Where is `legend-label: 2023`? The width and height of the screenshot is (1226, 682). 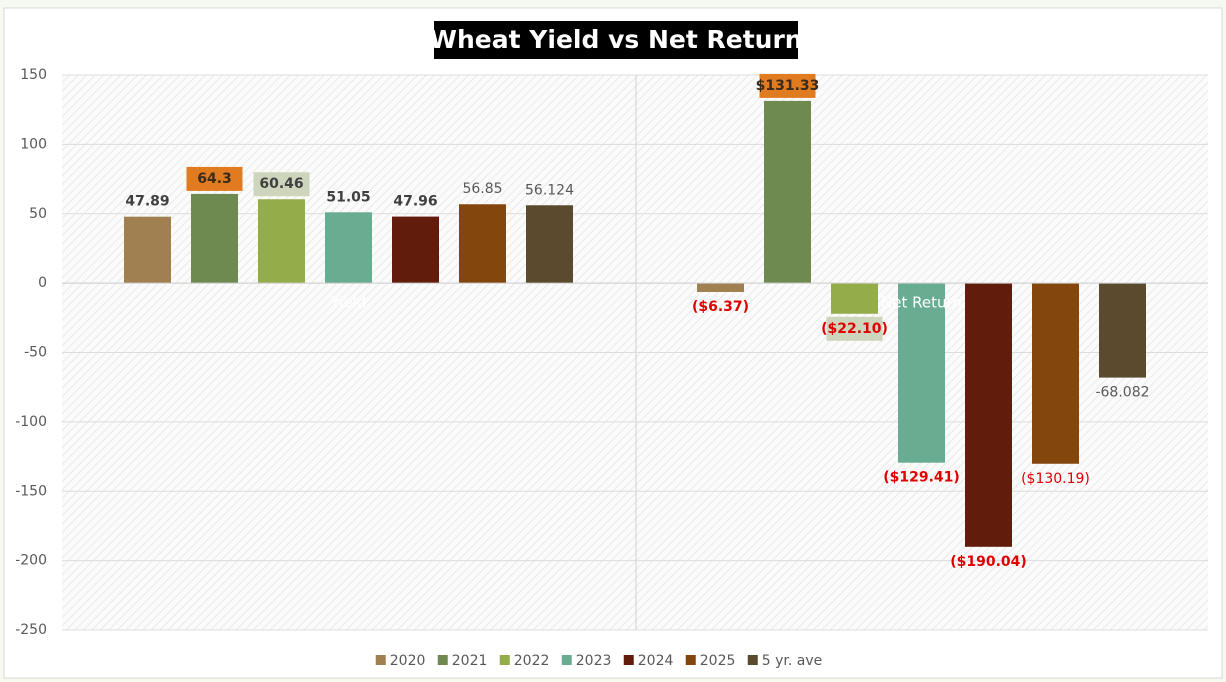
legend-label: 2023 is located at coordinates (594, 661).